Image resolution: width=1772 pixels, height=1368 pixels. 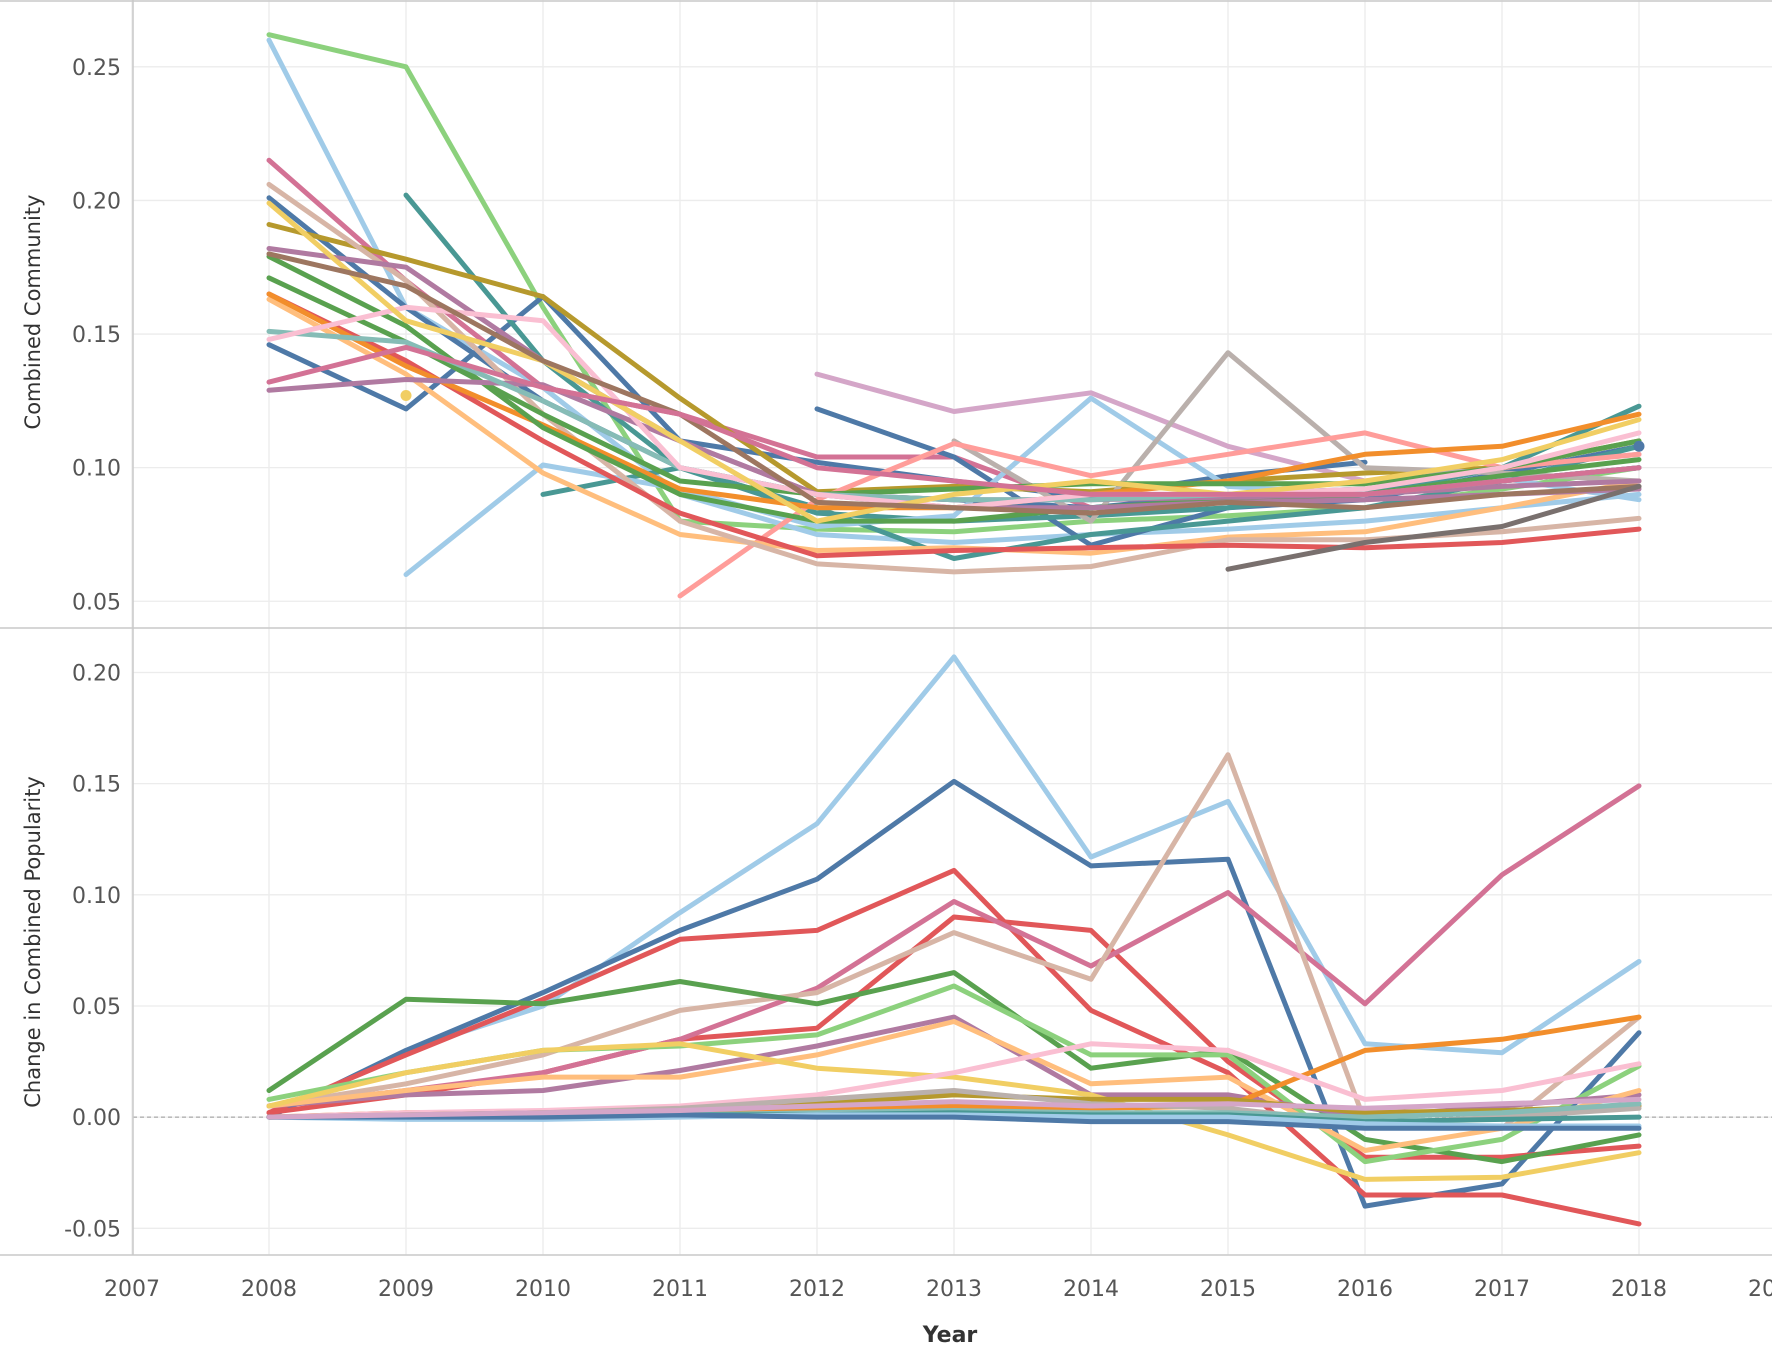 What do you see at coordinates (96, 602) in the screenshot?
I see `top-y-tick-label: 0.05` at bounding box center [96, 602].